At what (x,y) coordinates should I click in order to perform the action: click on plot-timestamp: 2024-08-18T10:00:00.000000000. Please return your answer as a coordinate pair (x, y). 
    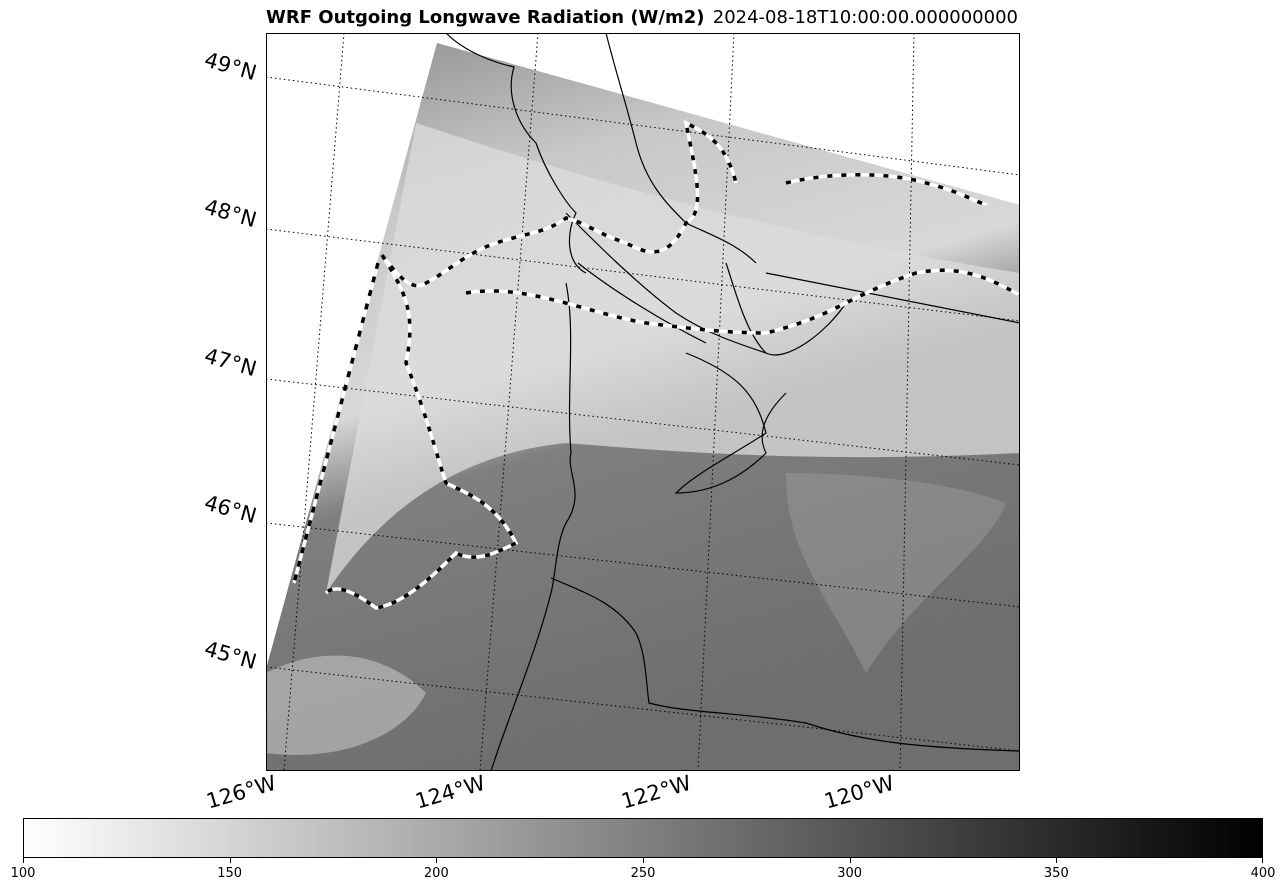
    Looking at the image, I should click on (865, 17).